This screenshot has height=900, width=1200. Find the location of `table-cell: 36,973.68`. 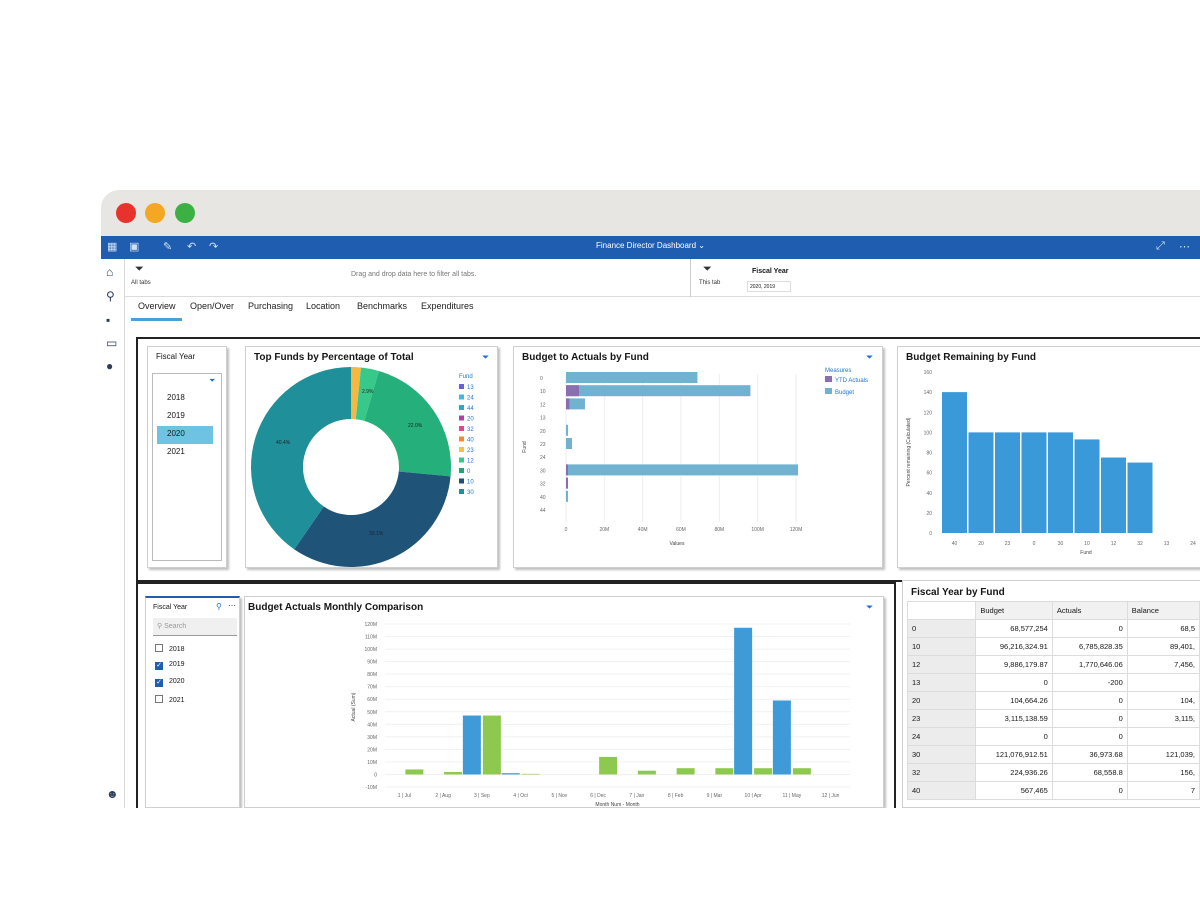

table-cell: 36,973.68 is located at coordinates (1089, 754).